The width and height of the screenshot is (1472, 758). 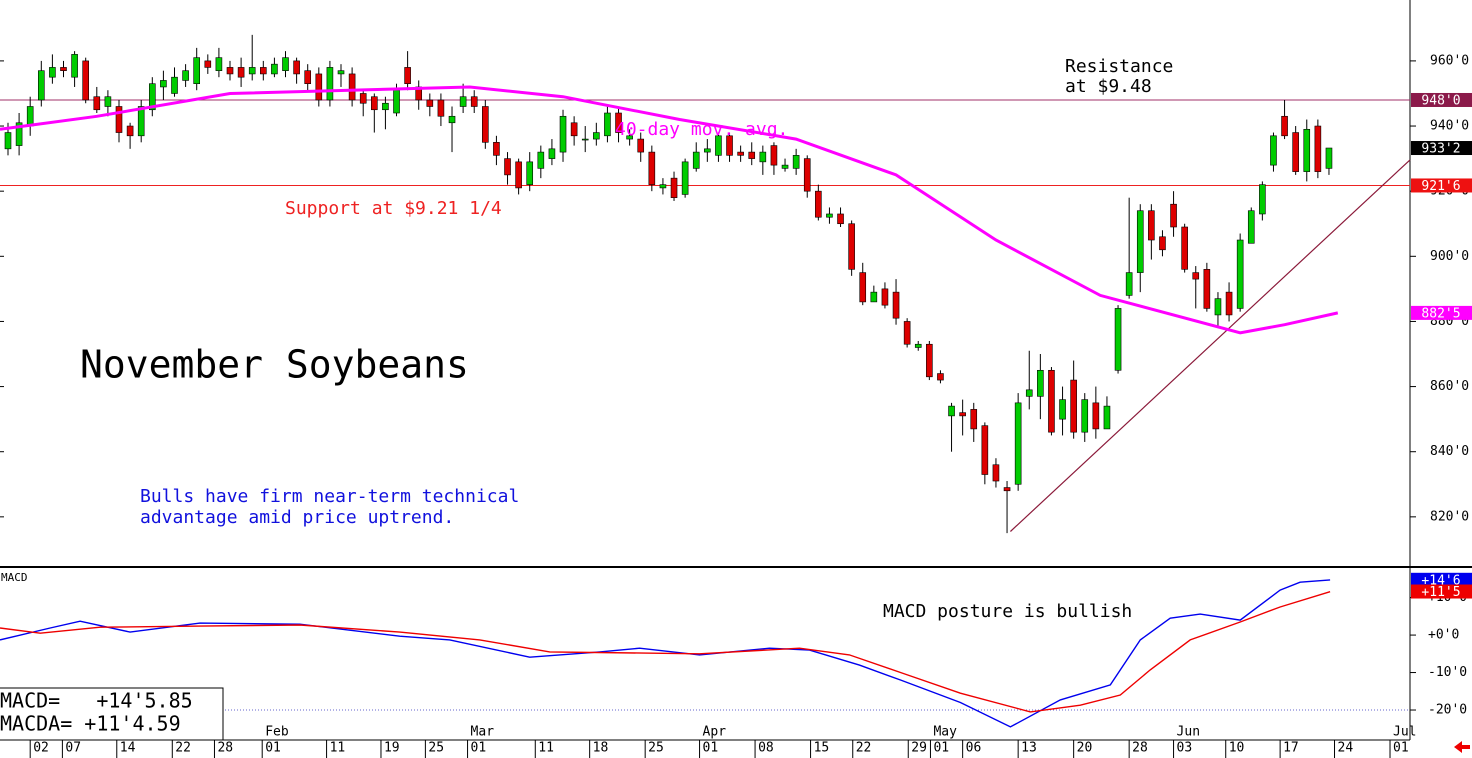 I want to click on arrow-icon, so click(x=1462, y=747).